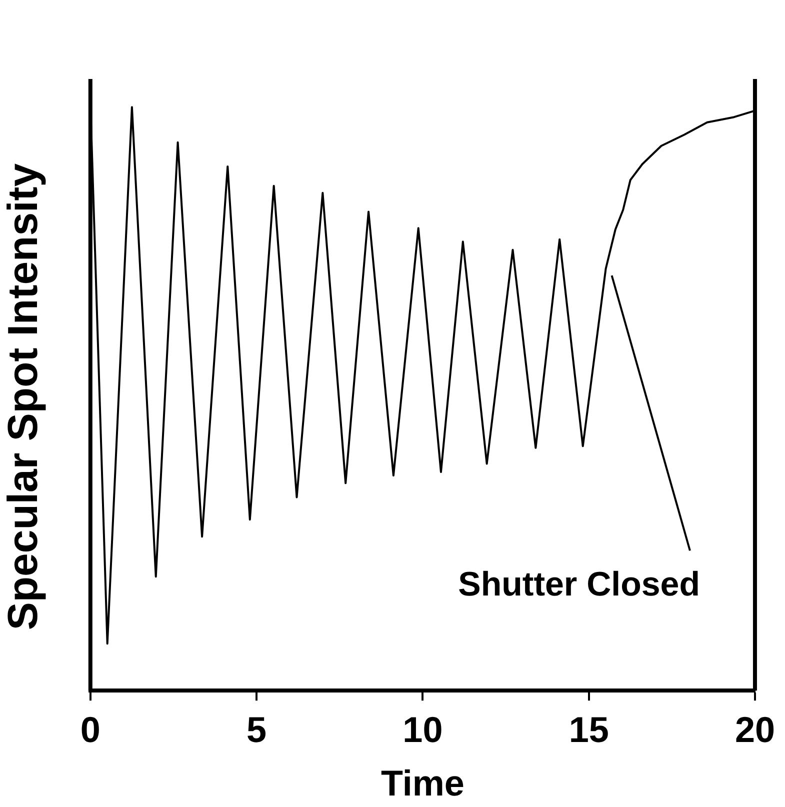 This screenshot has width=785, height=807. What do you see at coordinates (23, 396) in the screenshot?
I see `y-axis-title: Specular Spot Intensity` at bounding box center [23, 396].